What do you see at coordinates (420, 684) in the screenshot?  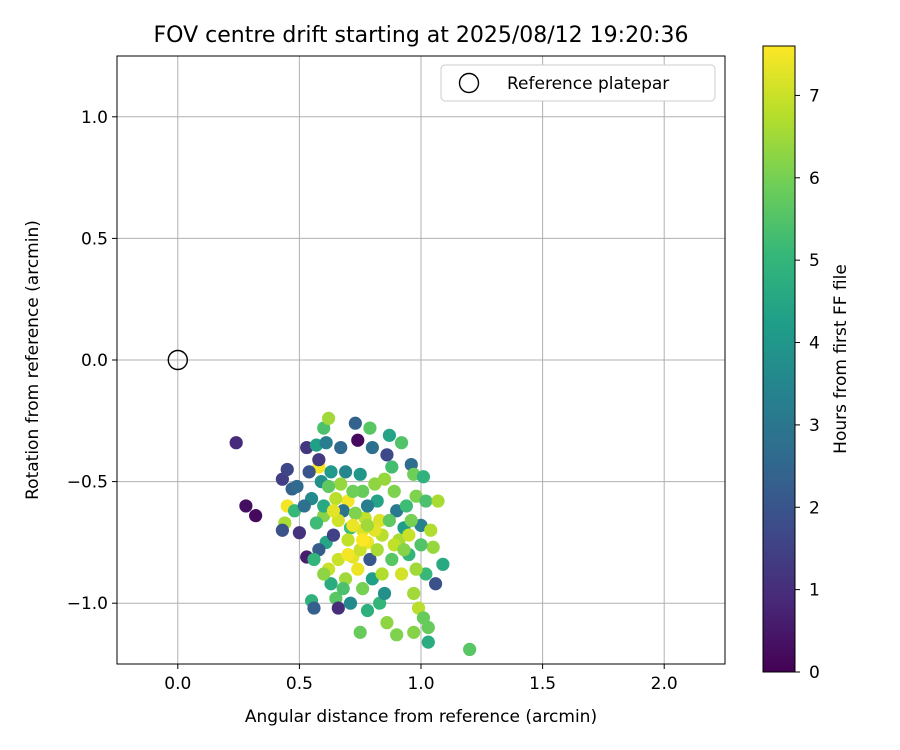 I see `x-tick-label: 1.0` at bounding box center [420, 684].